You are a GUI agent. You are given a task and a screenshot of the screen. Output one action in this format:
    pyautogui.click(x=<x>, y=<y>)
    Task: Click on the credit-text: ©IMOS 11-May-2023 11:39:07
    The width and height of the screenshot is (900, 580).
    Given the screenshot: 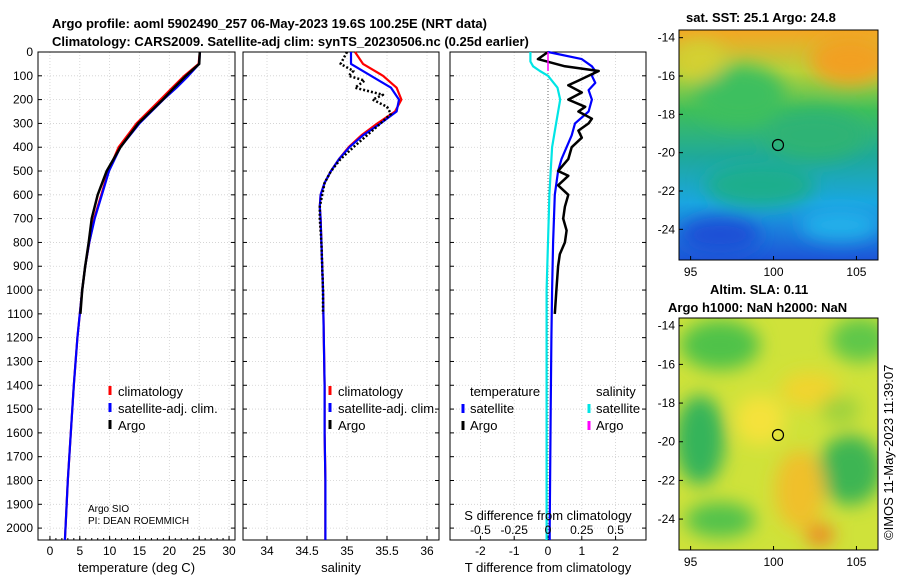 What is the action you would take?
    pyautogui.click(x=888, y=452)
    